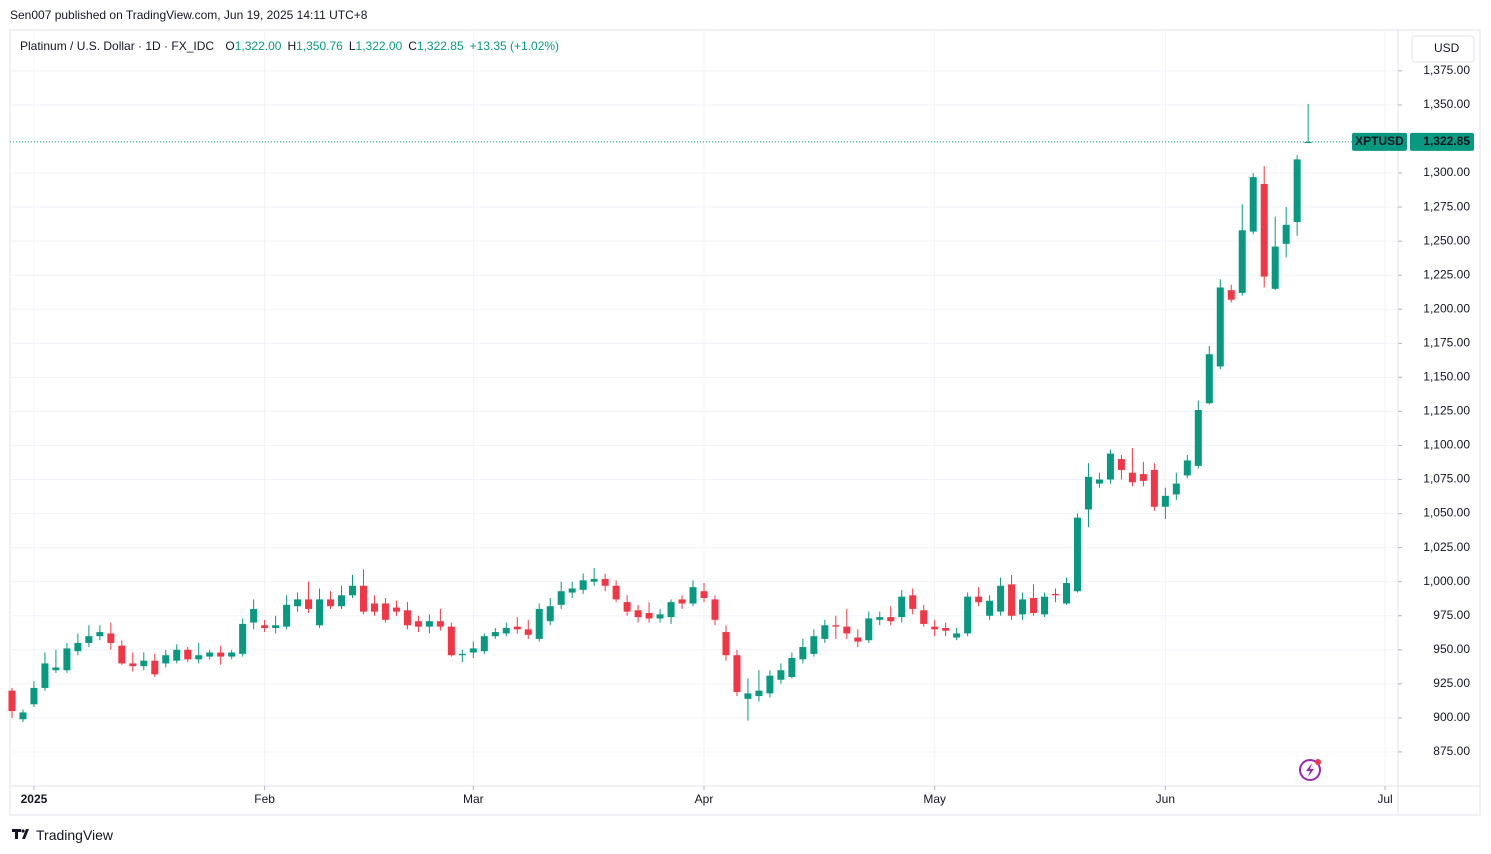  What do you see at coordinates (412, 46) in the screenshot?
I see `ohlc-key: C` at bounding box center [412, 46].